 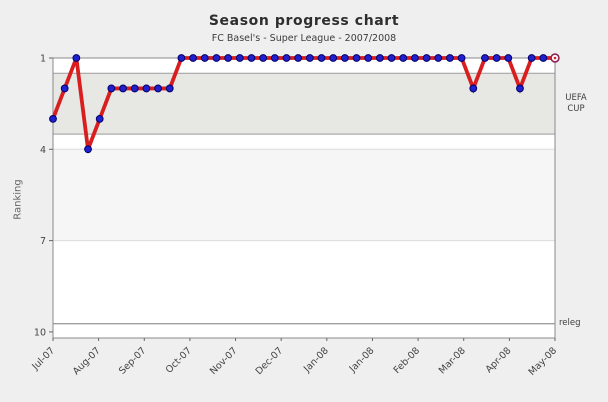 What do you see at coordinates (499, 360) in the screenshot?
I see `x-tick-label: Apr-08` at bounding box center [499, 360].